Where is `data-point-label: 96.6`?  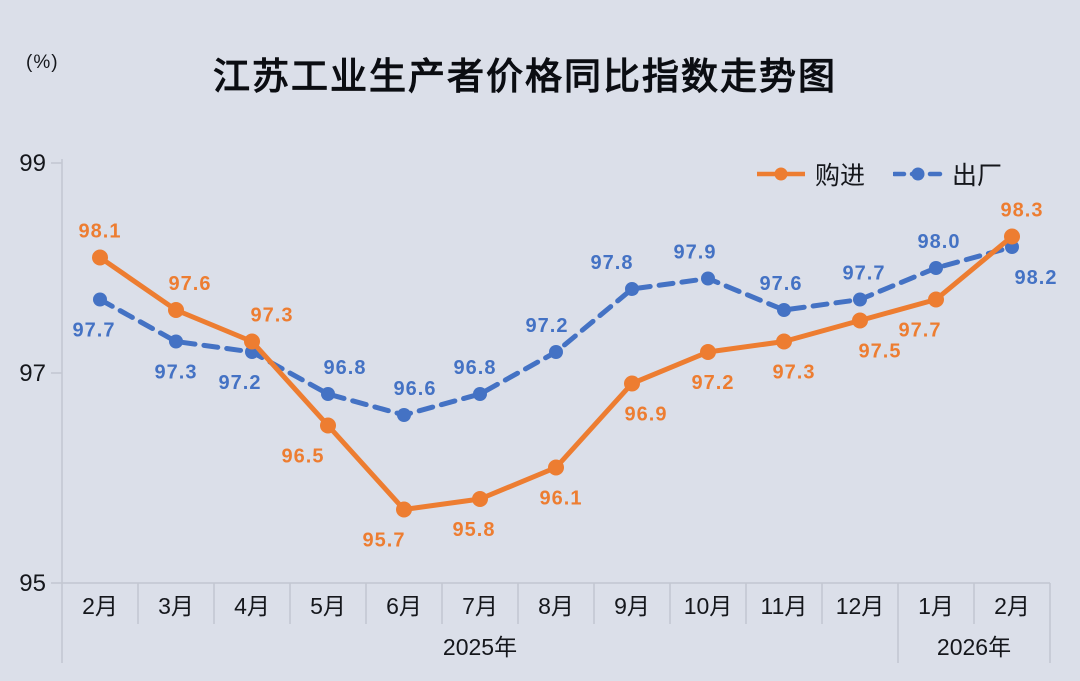 data-point-label: 96.6 is located at coordinates (415, 389).